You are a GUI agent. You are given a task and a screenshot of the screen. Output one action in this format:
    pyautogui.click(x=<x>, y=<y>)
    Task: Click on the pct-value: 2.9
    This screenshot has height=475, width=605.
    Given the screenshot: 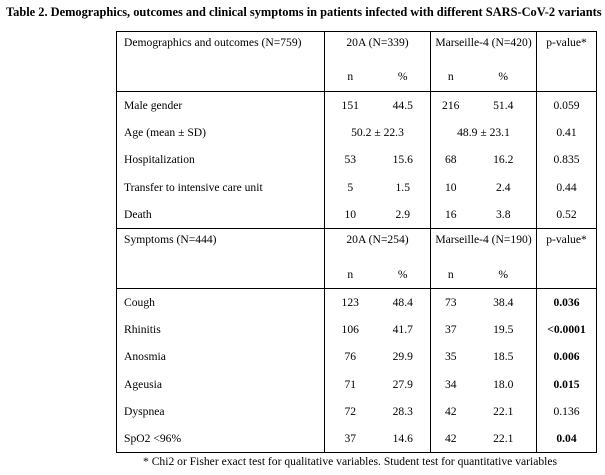 What is the action you would take?
    pyautogui.click(x=403, y=214)
    